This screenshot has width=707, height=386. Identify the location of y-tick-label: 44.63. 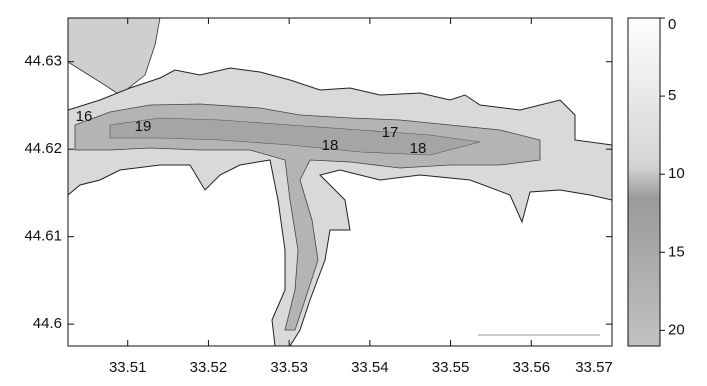
(43, 61).